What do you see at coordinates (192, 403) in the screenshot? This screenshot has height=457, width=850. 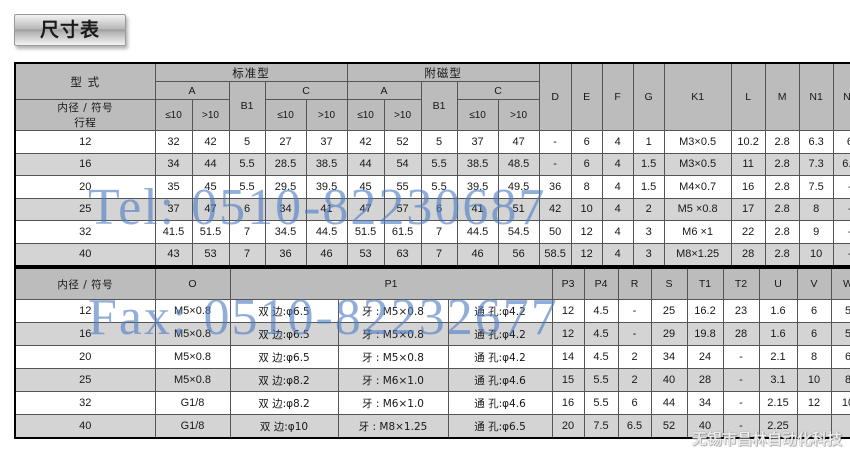 I see `cell-O: G1/8` at bounding box center [192, 403].